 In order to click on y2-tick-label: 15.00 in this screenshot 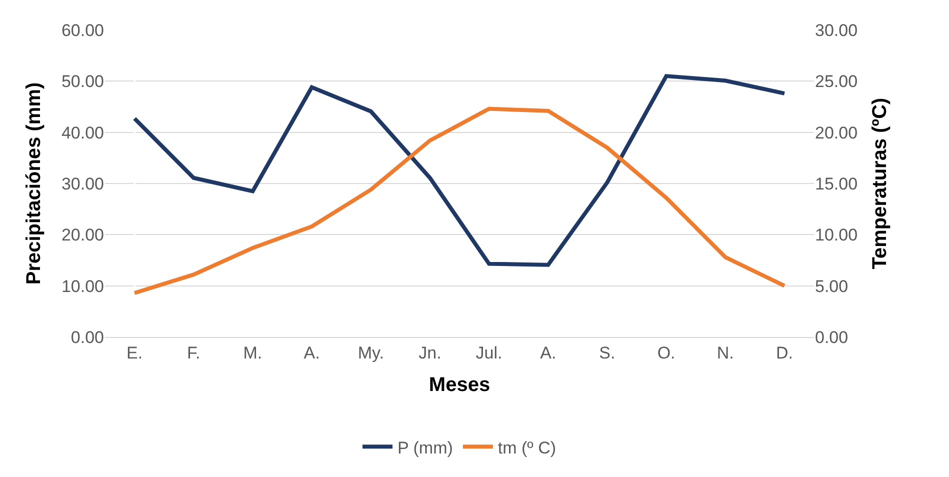, I will do `click(836, 184)`.